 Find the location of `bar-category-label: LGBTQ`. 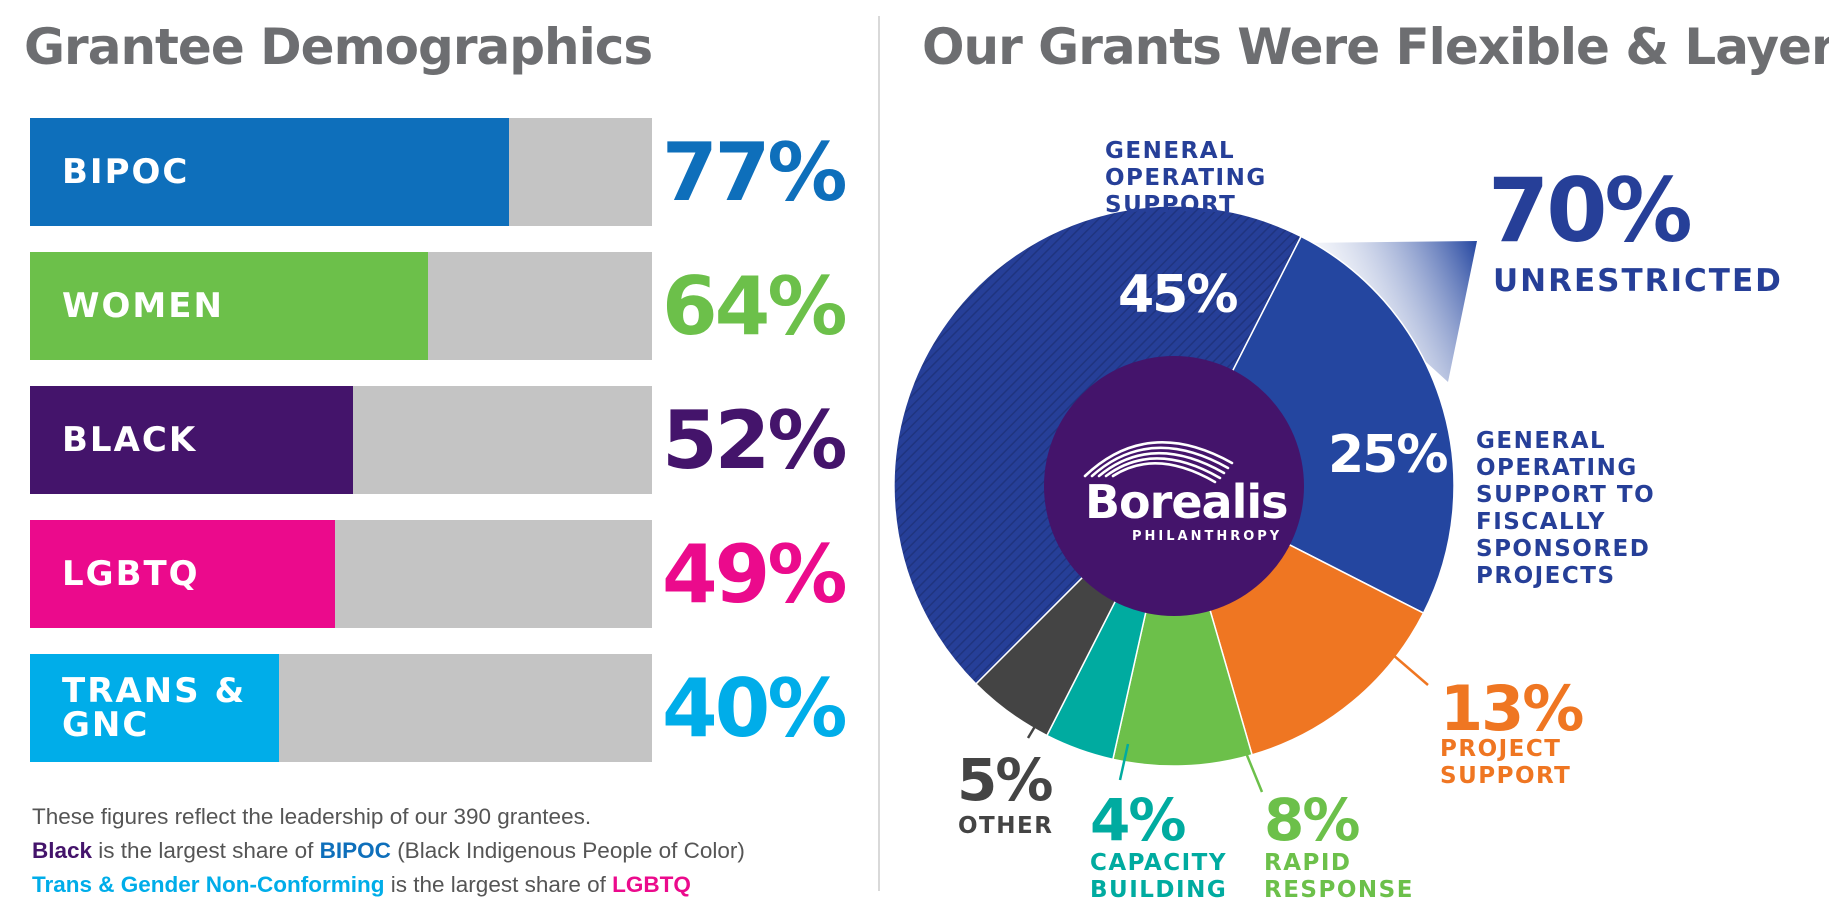

bar-category-label: LGBTQ is located at coordinates (131, 574).